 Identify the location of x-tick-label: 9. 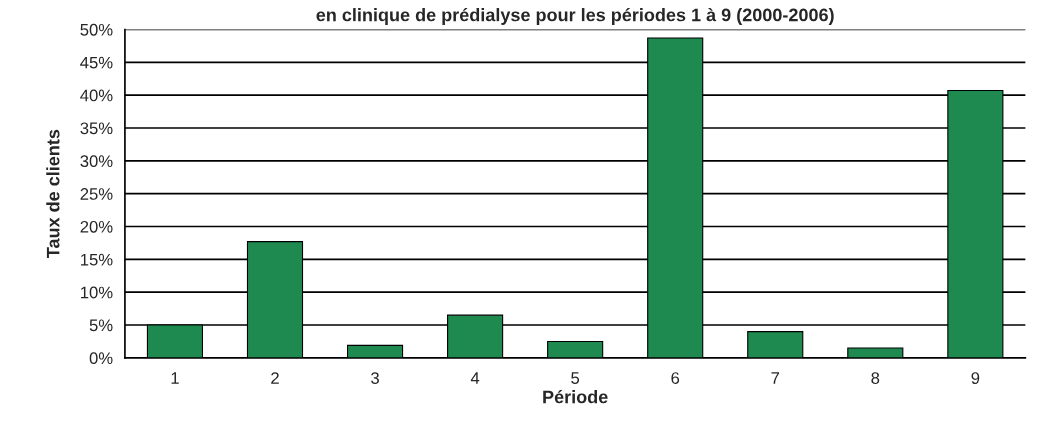
(975, 378).